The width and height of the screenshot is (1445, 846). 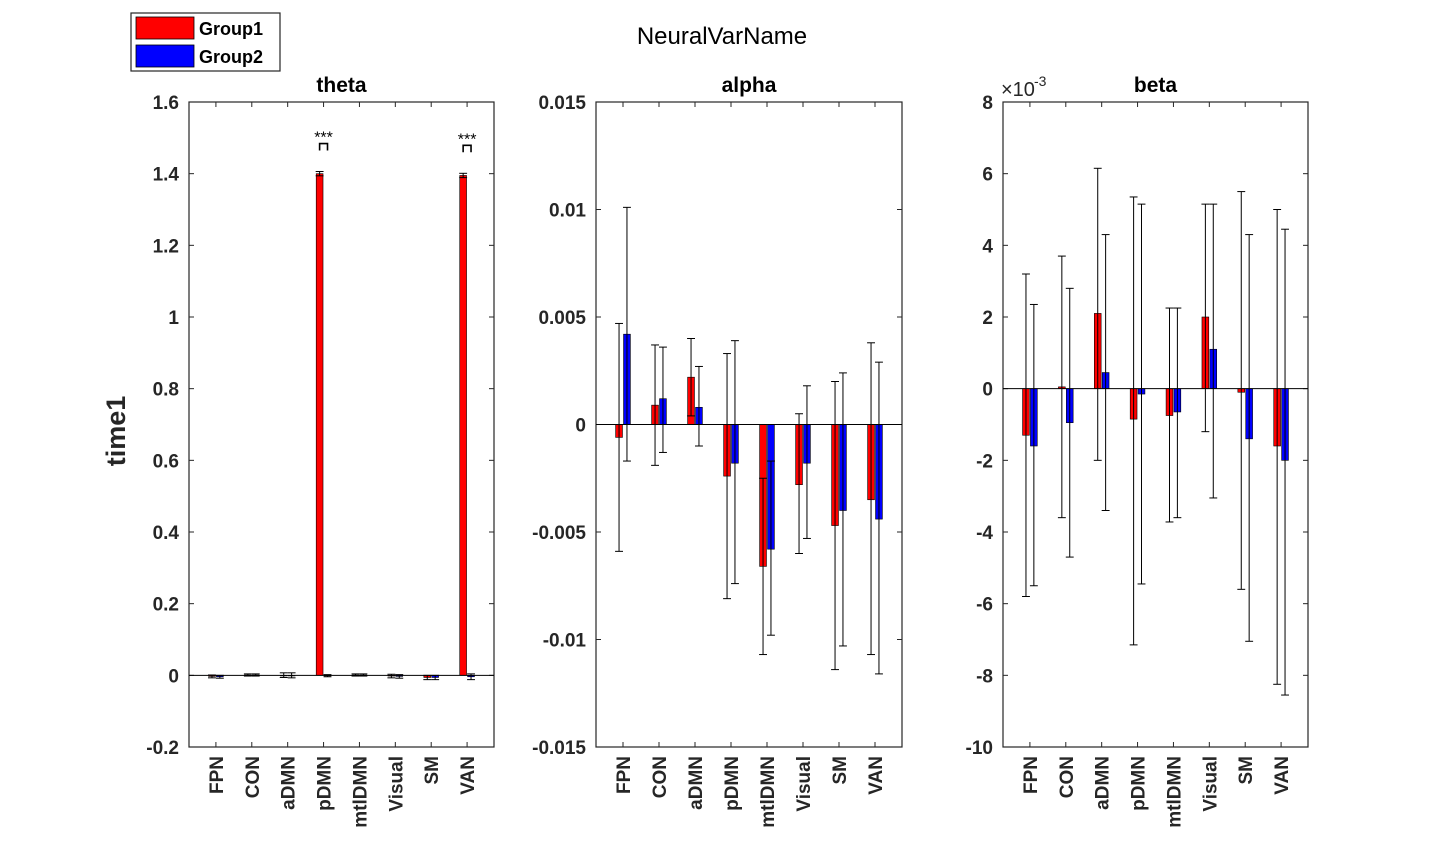 What do you see at coordinates (165, 56) in the screenshot?
I see `legend-swatch-group2` at bounding box center [165, 56].